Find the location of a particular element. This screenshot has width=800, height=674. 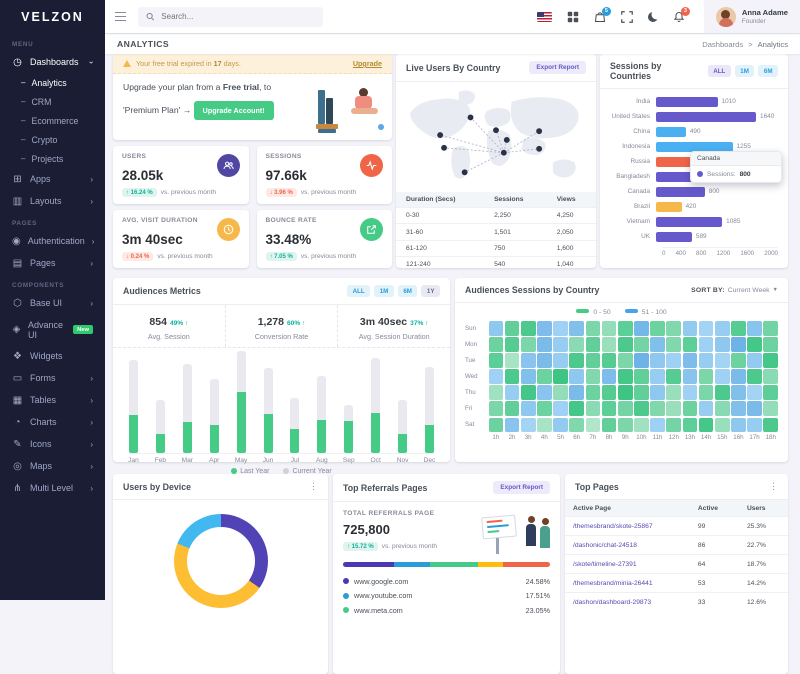

bar-row: UK 589 is located at coordinates (674, 236).